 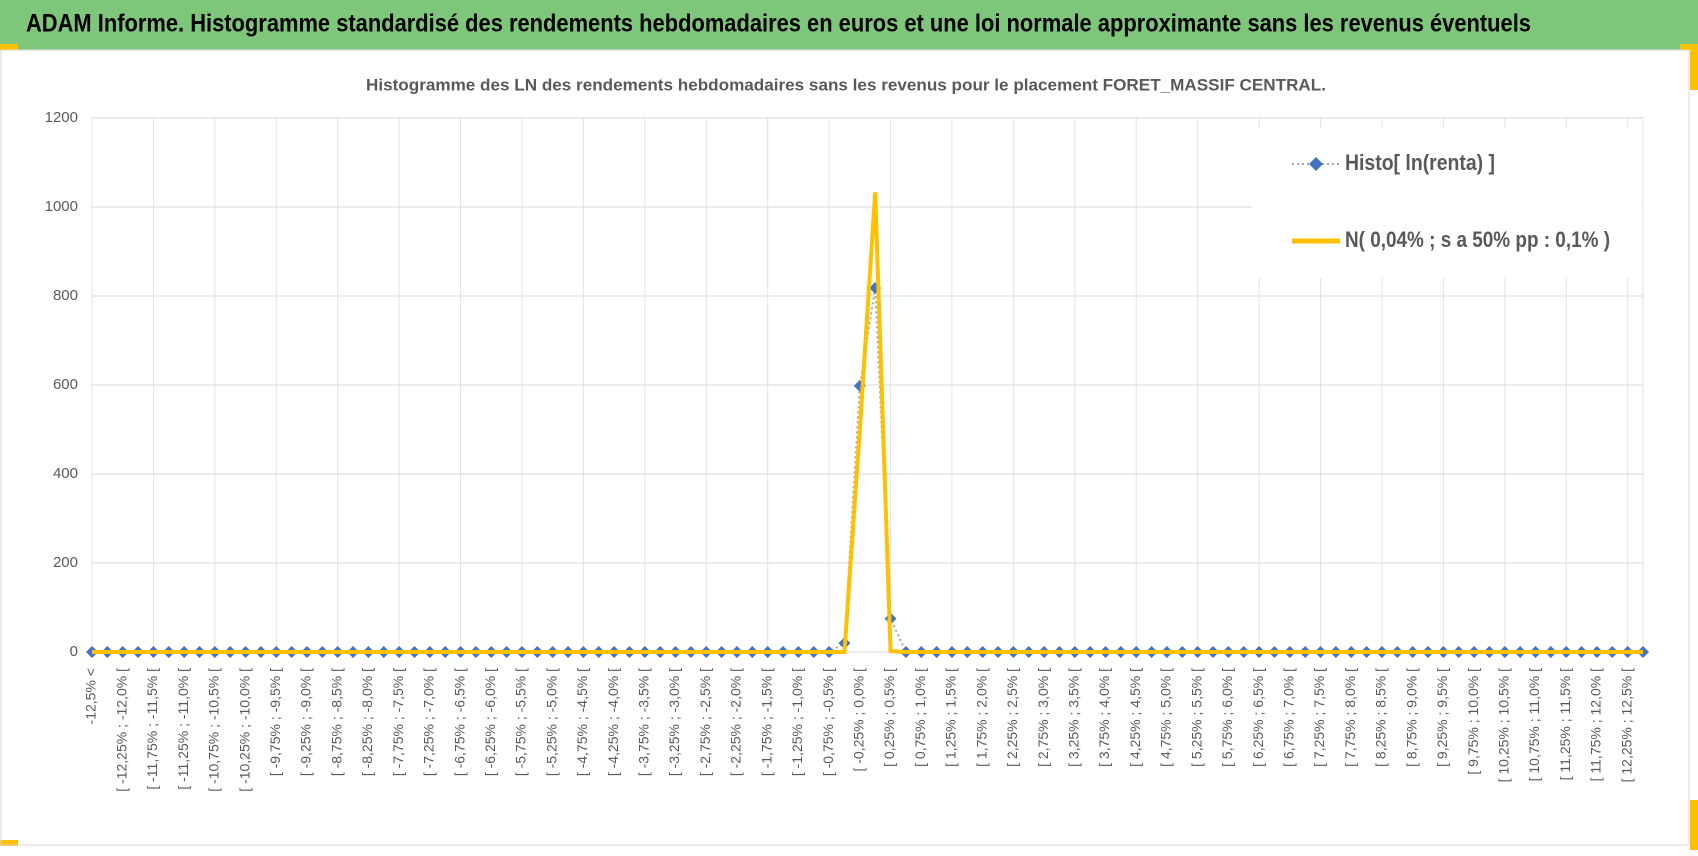 What do you see at coordinates (65, 384) in the screenshot?
I see `y-tick-label: 600` at bounding box center [65, 384].